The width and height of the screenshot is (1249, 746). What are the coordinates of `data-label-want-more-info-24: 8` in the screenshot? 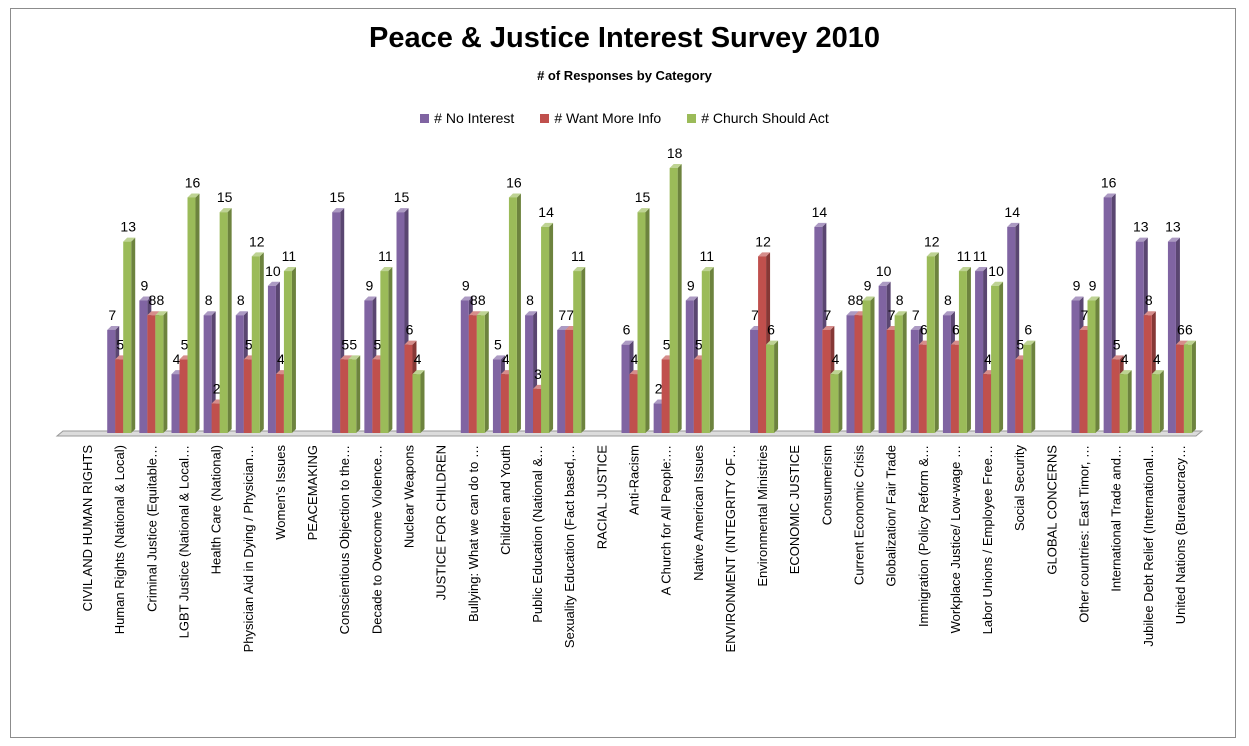 It's located at (860, 300).